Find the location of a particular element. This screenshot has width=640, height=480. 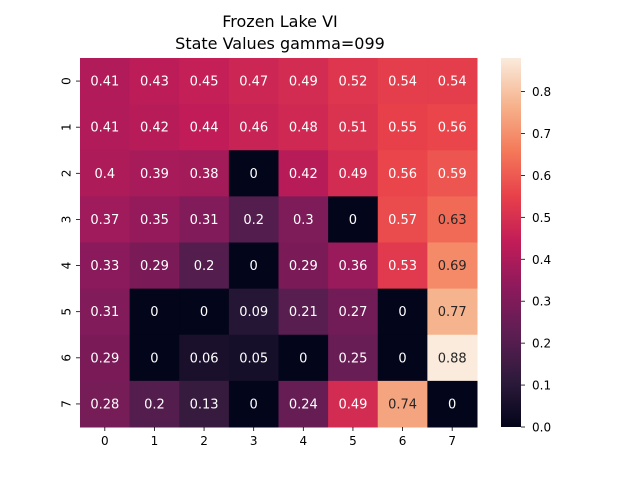

y-axis: 0 1 2 3 4 5 6 7 is located at coordinates (70, 242).